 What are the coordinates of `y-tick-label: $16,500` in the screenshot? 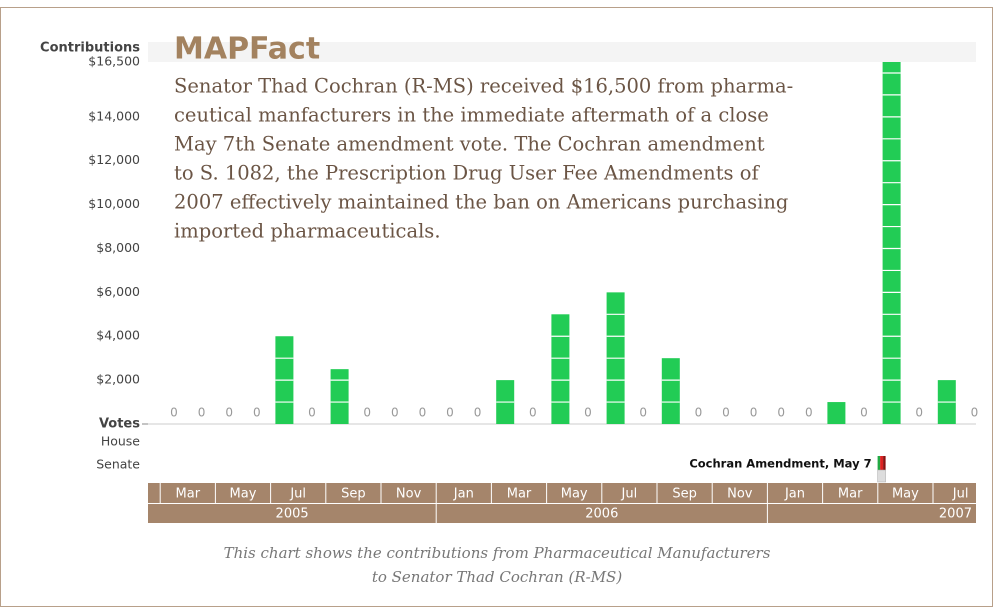 It's located at (114, 61).